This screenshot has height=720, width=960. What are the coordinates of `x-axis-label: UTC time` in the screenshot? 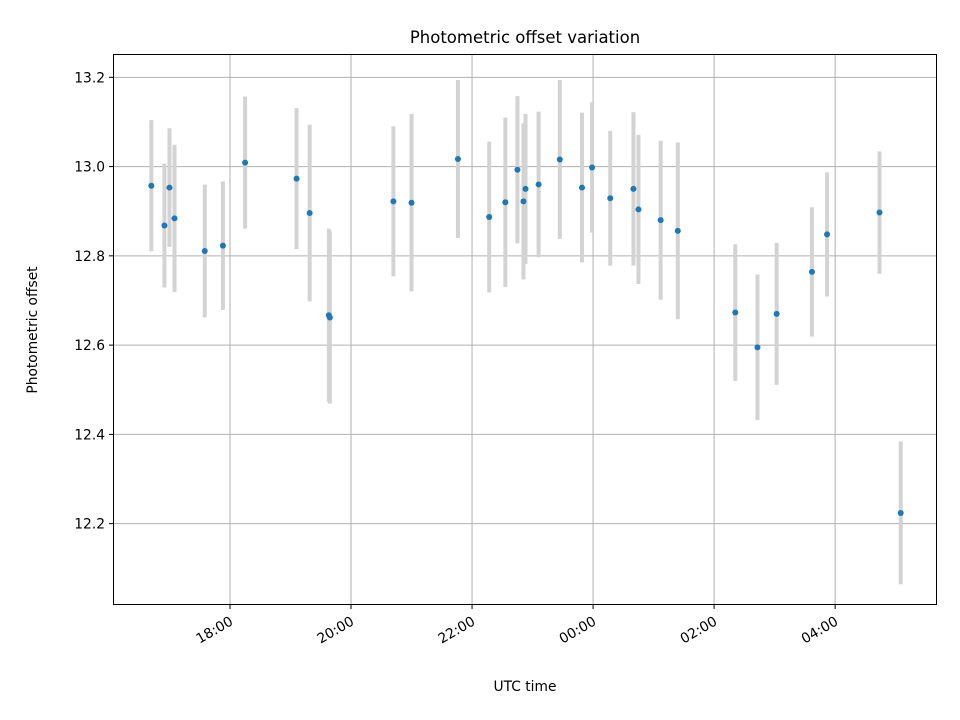 It's located at (525, 687).